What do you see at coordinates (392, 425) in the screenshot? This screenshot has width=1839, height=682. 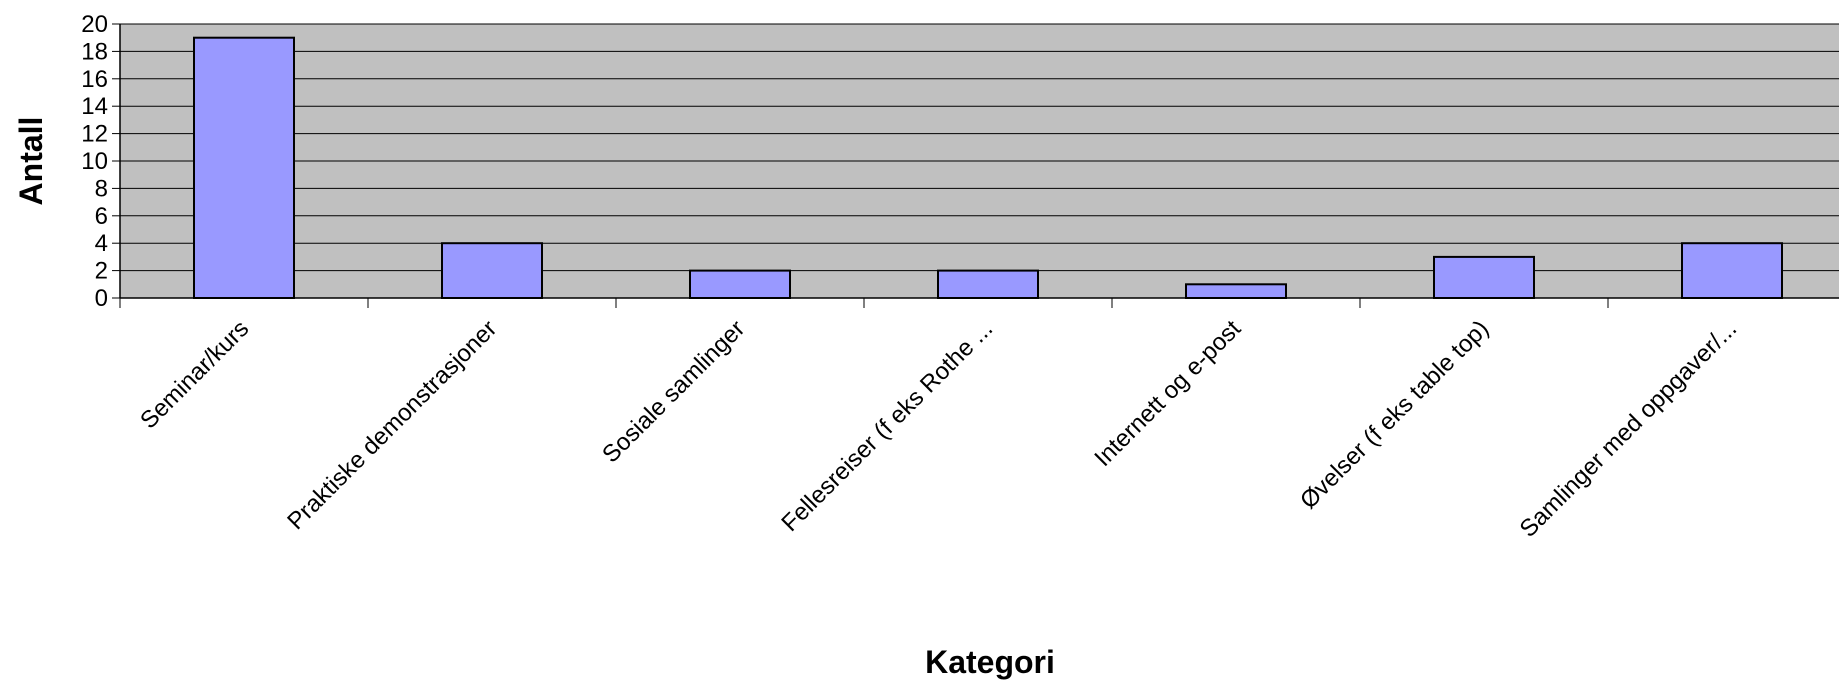 I see `x-tick-label: Praktiske demonstrasjoner` at bounding box center [392, 425].